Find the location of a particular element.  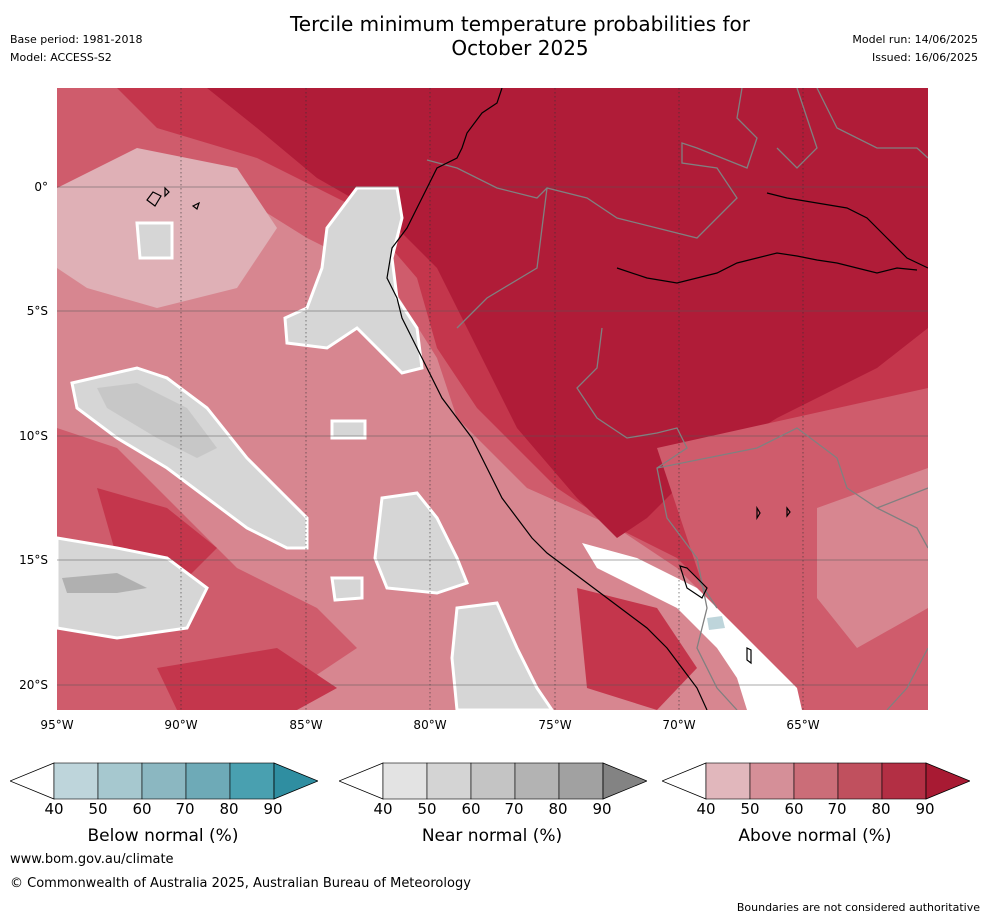

near-normal-region-2-darker is located at coordinates (157, 420).